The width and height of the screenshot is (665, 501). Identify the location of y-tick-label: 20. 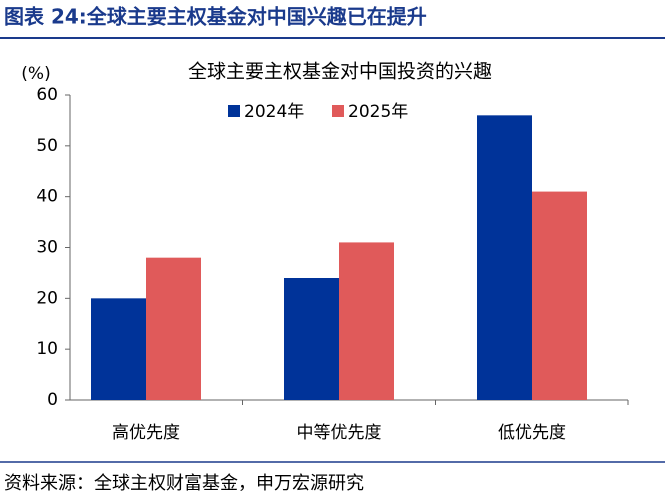
(47, 298).